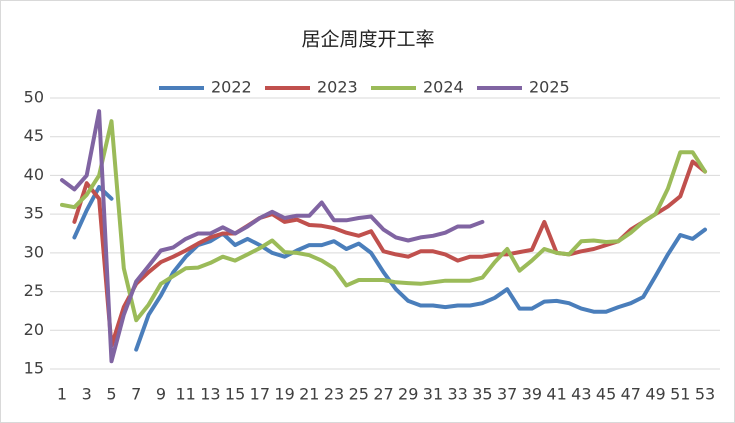  I want to click on x-tick-label: 5, so click(111, 394).